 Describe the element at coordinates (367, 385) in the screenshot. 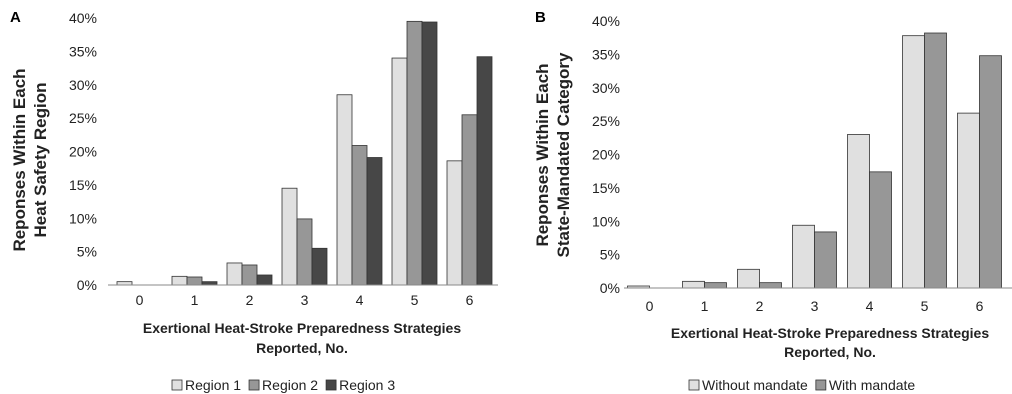

I see `legend-label-region-3: Region 3` at that location.